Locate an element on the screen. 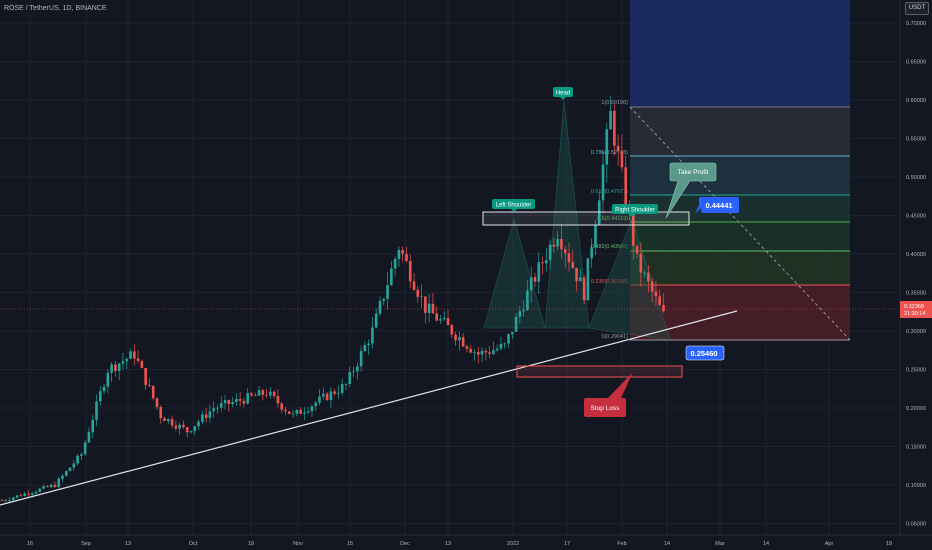  time-tick-label: 13 is located at coordinates (448, 544).